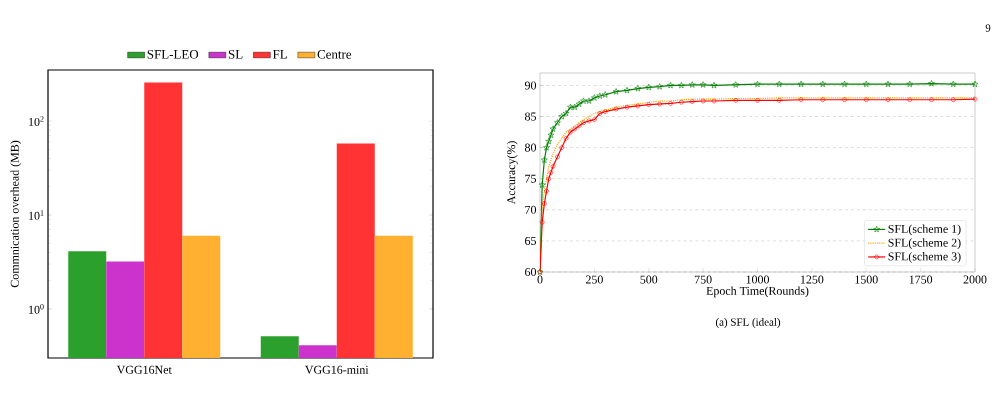  Describe the element at coordinates (530, 147) in the screenshot. I see `y-tick-label: 80` at that location.